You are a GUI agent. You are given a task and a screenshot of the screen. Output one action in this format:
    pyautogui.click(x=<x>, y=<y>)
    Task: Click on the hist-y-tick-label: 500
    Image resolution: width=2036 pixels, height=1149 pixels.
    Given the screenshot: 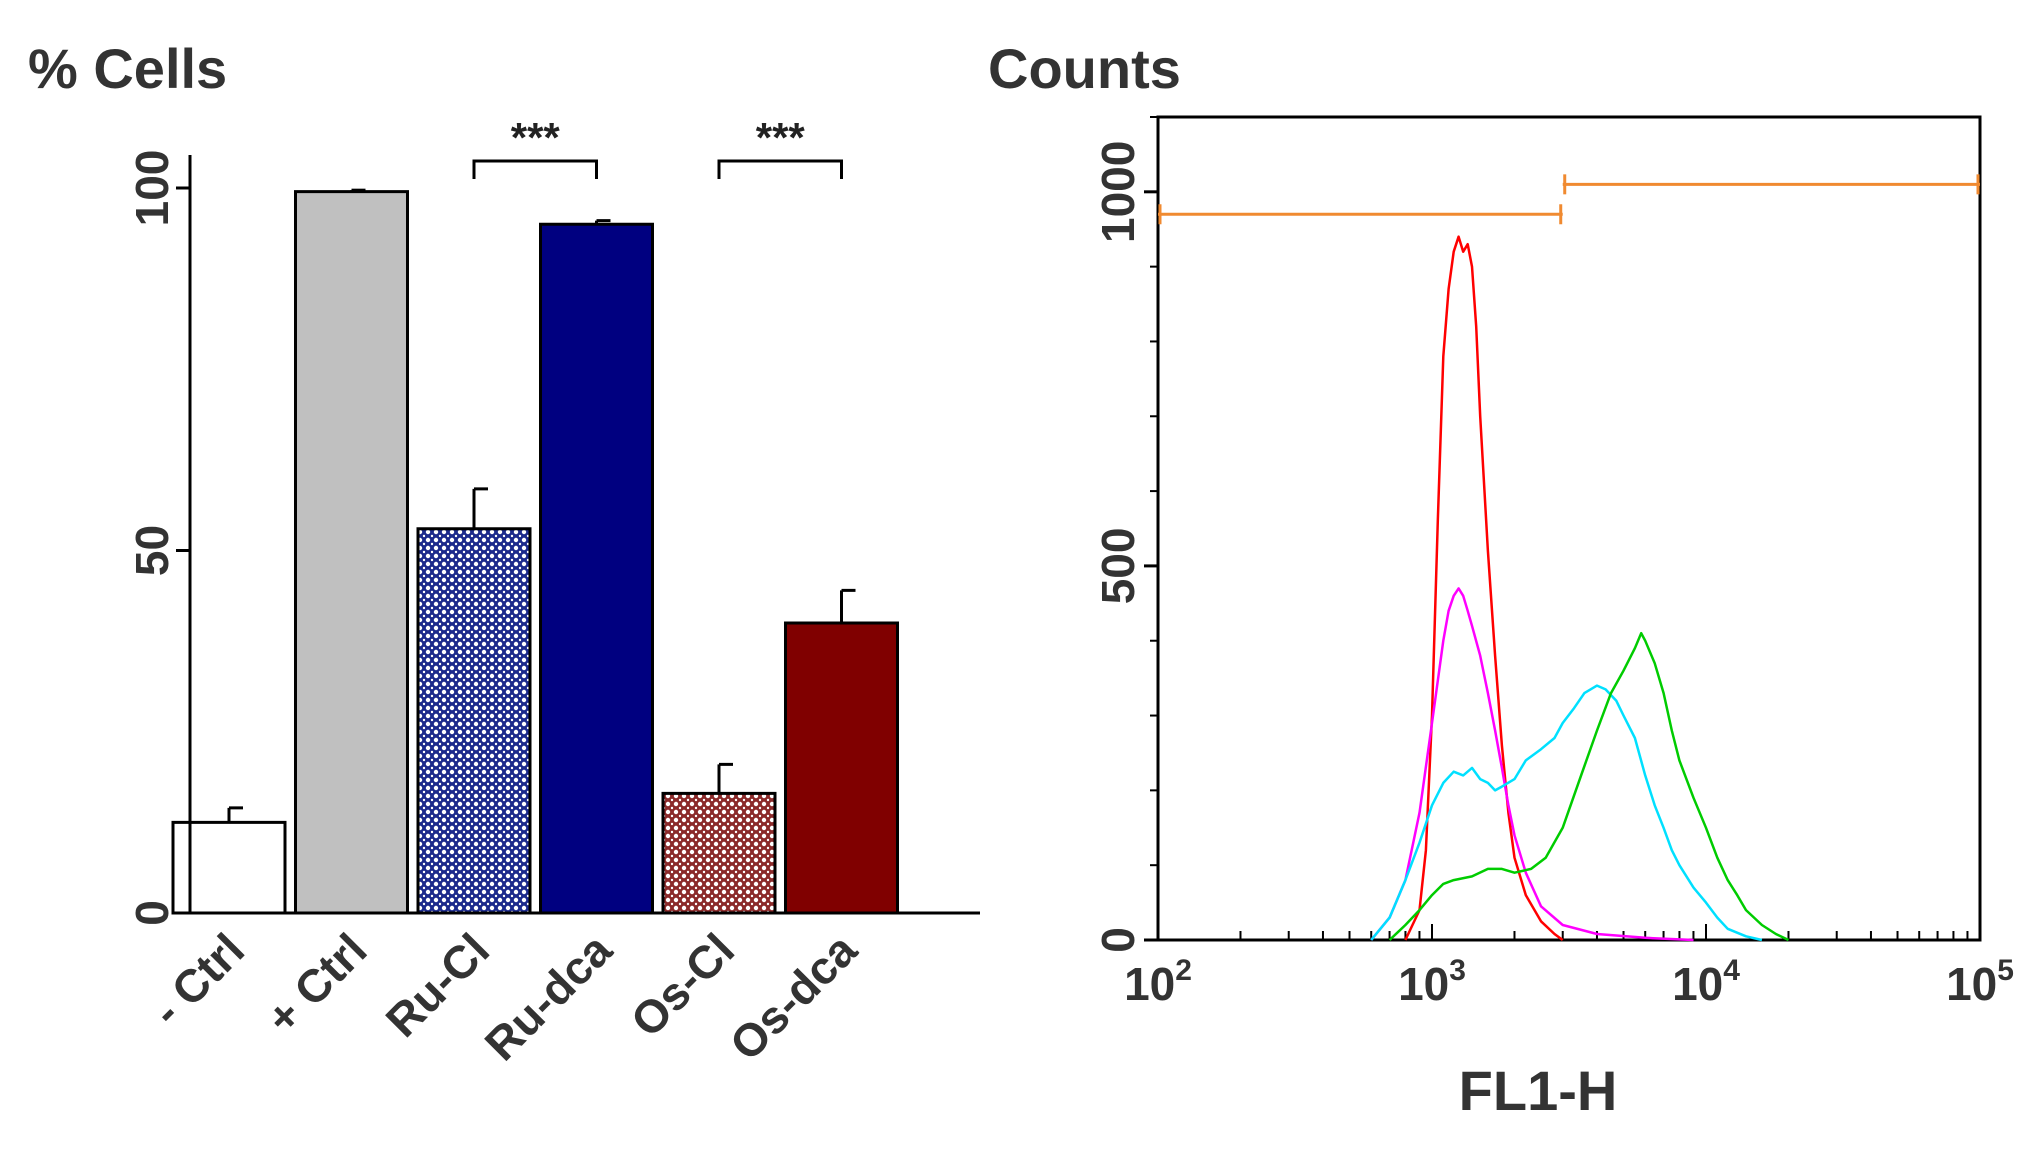 What is the action you would take?
    pyautogui.click(x=1118, y=566)
    